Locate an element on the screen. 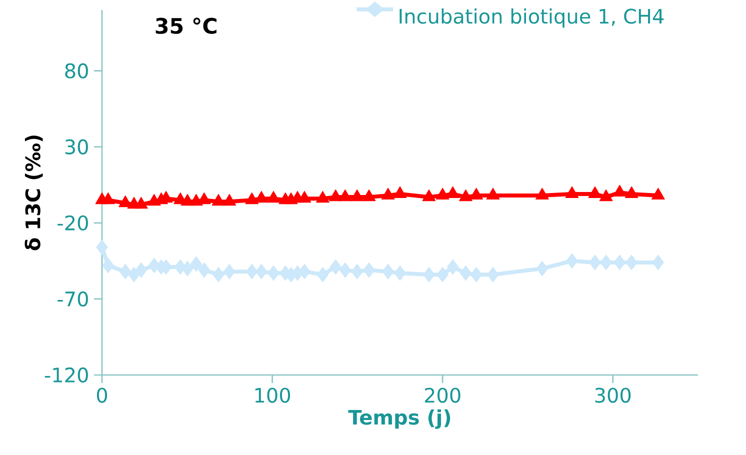 This screenshot has height=455, width=746. x-tick-label: 0 is located at coordinates (102, 395).